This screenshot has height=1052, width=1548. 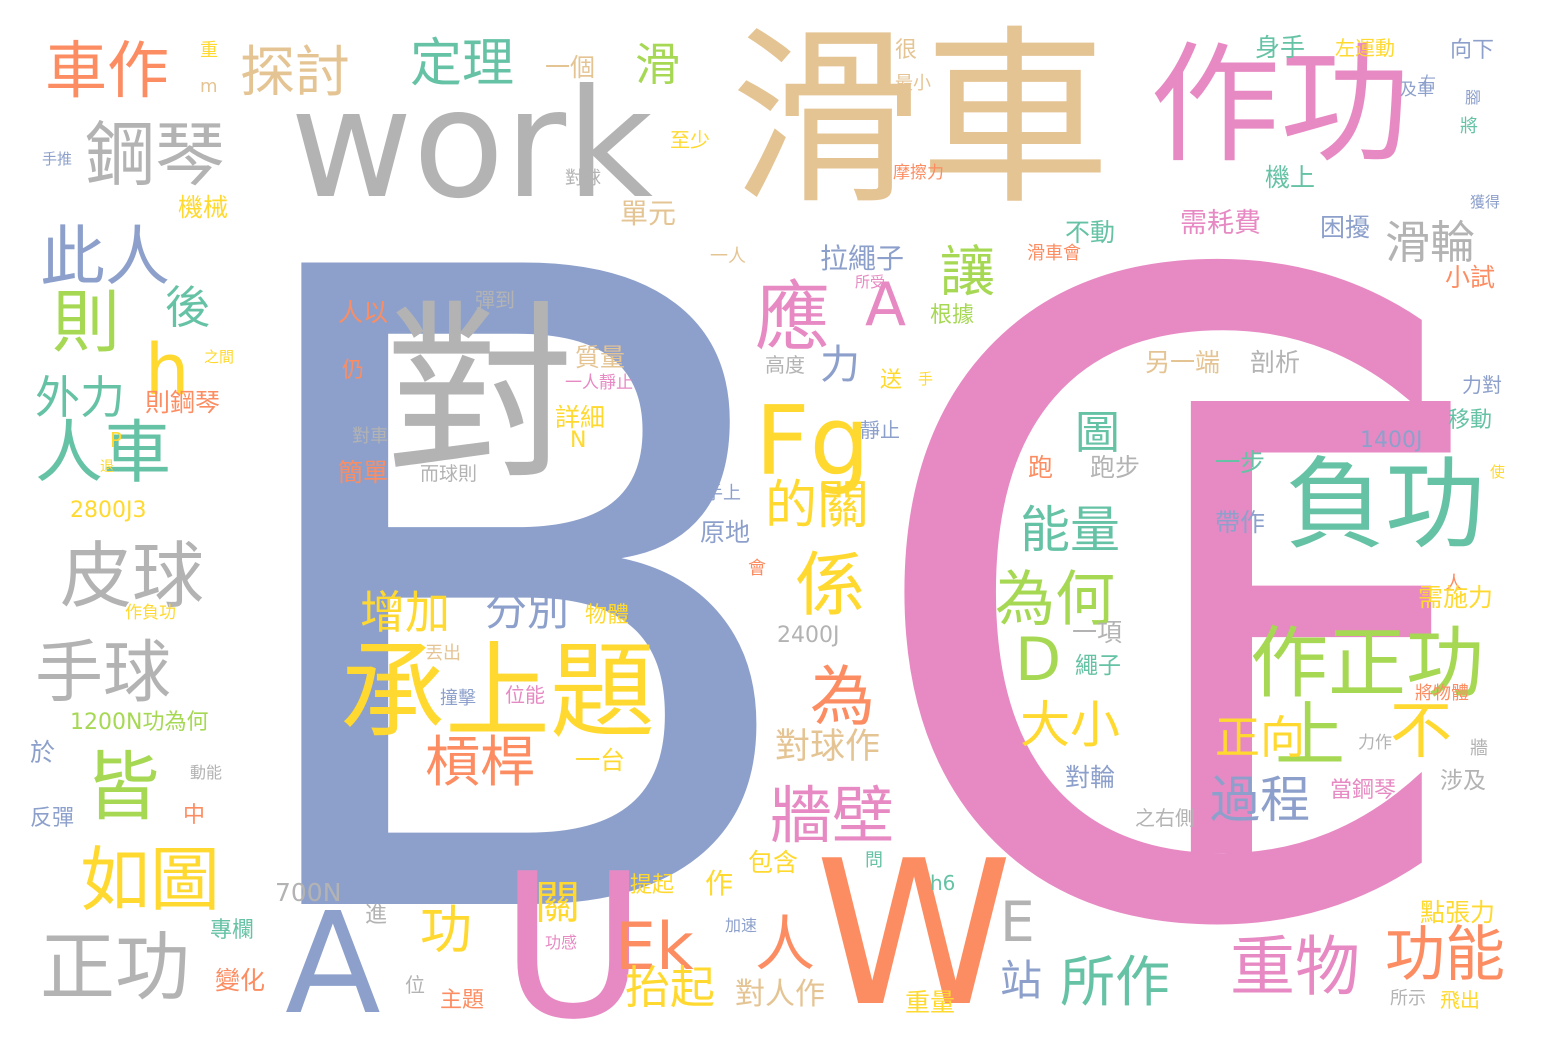 I want to click on word: 需耗費, so click(x=1220, y=223).